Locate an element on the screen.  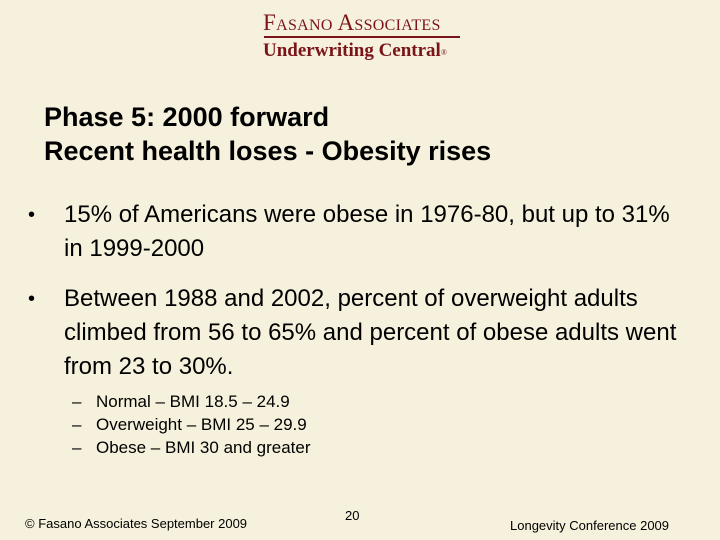
sub-bullet-text: Normal – BMI 18.5 – 24.9 is located at coordinates (193, 401).